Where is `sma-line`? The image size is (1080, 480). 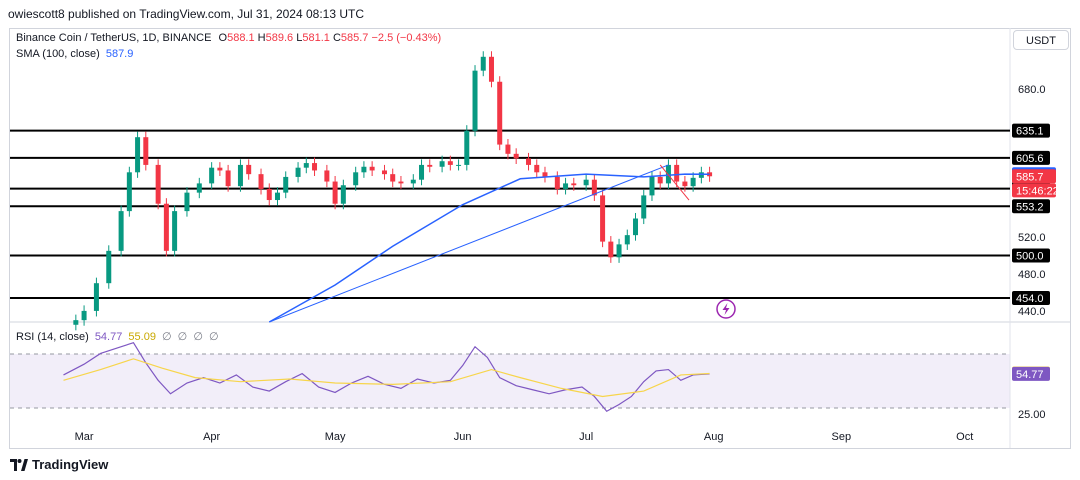 sma-line is located at coordinates (489, 248).